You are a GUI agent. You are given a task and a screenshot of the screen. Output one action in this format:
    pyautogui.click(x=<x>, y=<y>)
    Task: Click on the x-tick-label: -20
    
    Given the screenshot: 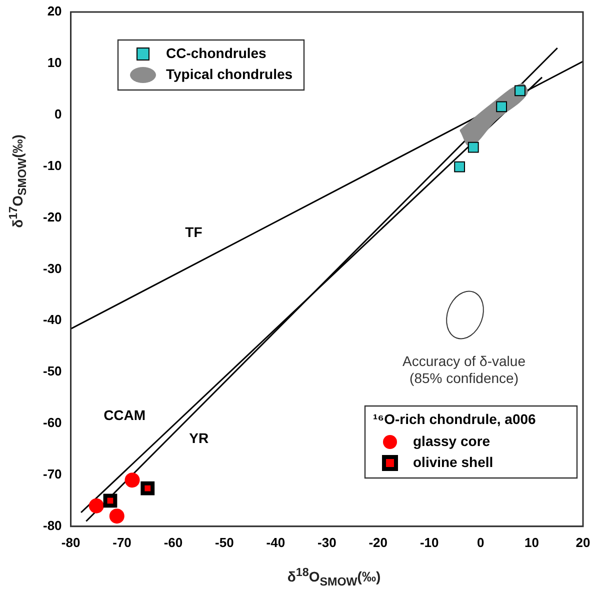 What is the action you would take?
    pyautogui.click(x=378, y=542)
    